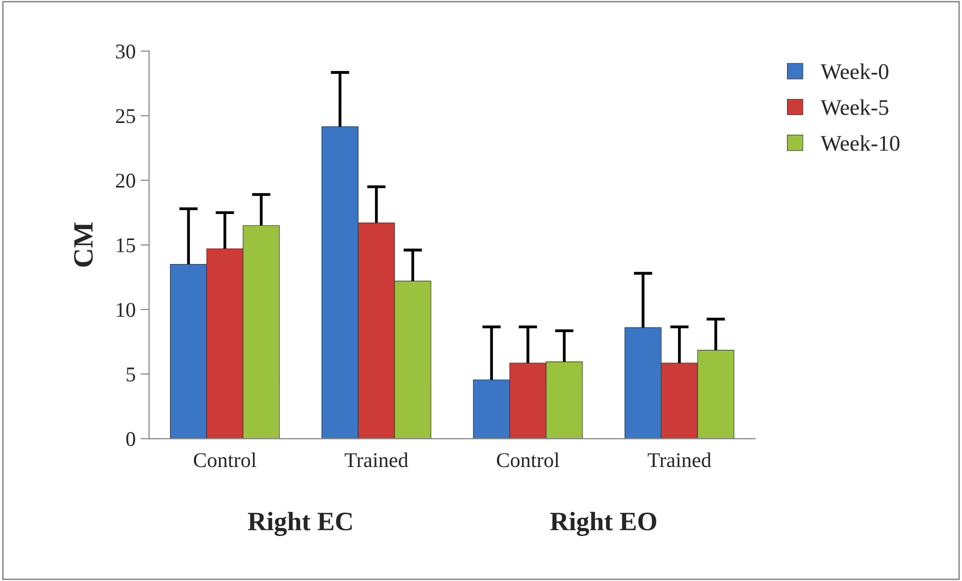  What do you see at coordinates (83, 244) in the screenshot?
I see `y-axis-title: CM` at bounding box center [83, 244].